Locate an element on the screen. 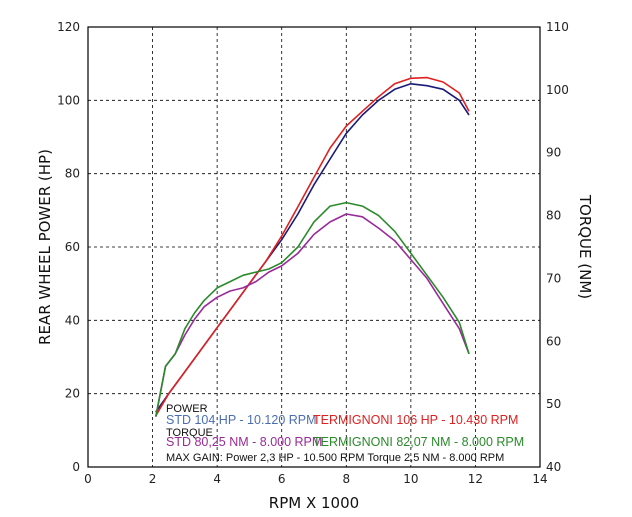 This screenshot has width=632, height=517. legend-termignoni-power: TERMIGNONI 106 HP - 10.430 RPM is located at coordinates (415, 420).